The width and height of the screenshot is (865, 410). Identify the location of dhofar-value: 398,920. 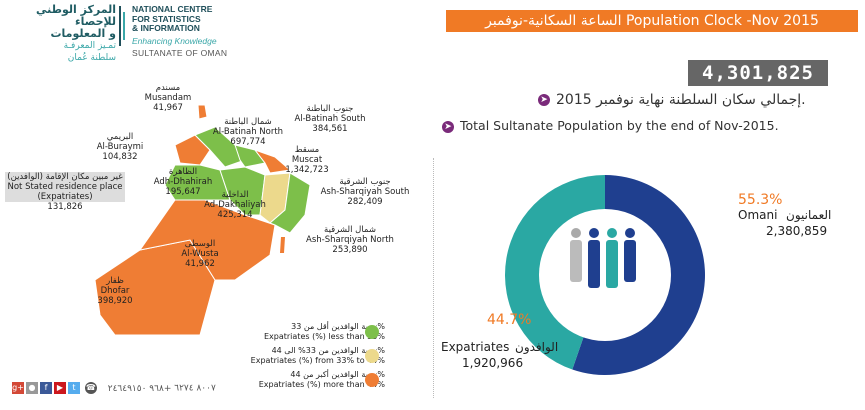
(115, 301).